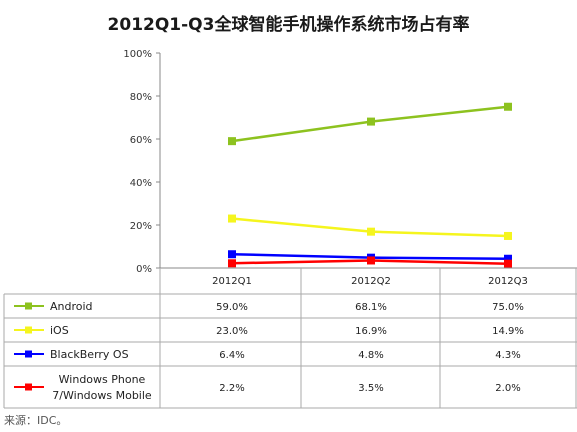 The image size is (577, 432). I want to click on y-tick-label: 80%, so click(141, 97).